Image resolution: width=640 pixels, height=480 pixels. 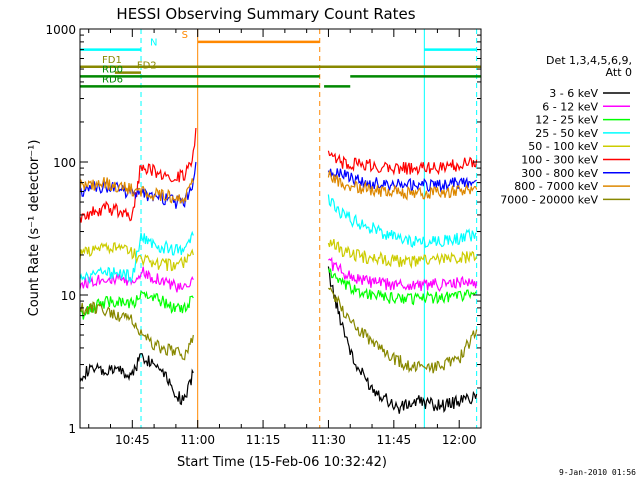 I want to click on annotation-bar-label: S, so click(x=185, y=35).